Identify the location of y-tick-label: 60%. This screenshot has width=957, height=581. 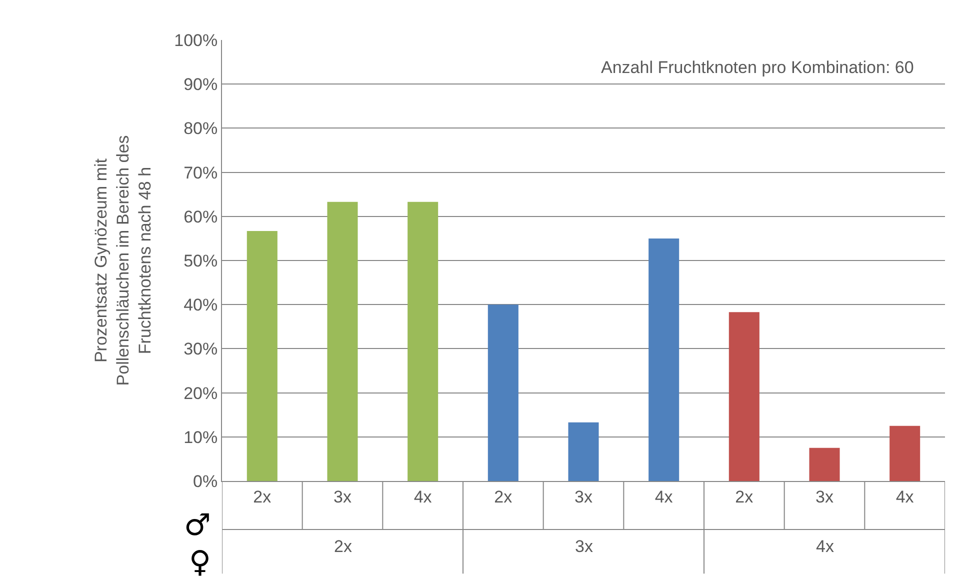
(201, 216).